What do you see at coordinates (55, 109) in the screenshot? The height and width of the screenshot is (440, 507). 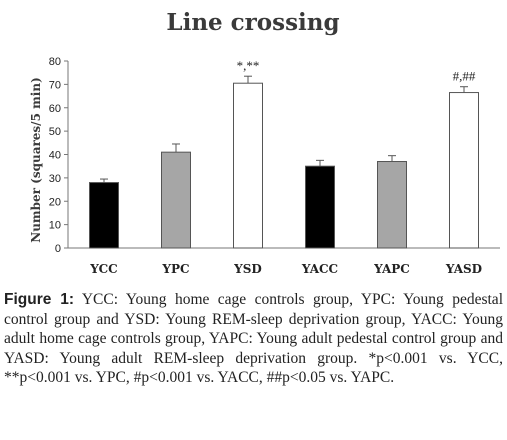 I see `y-tick-label: 60` at bounding box center [55, 109].